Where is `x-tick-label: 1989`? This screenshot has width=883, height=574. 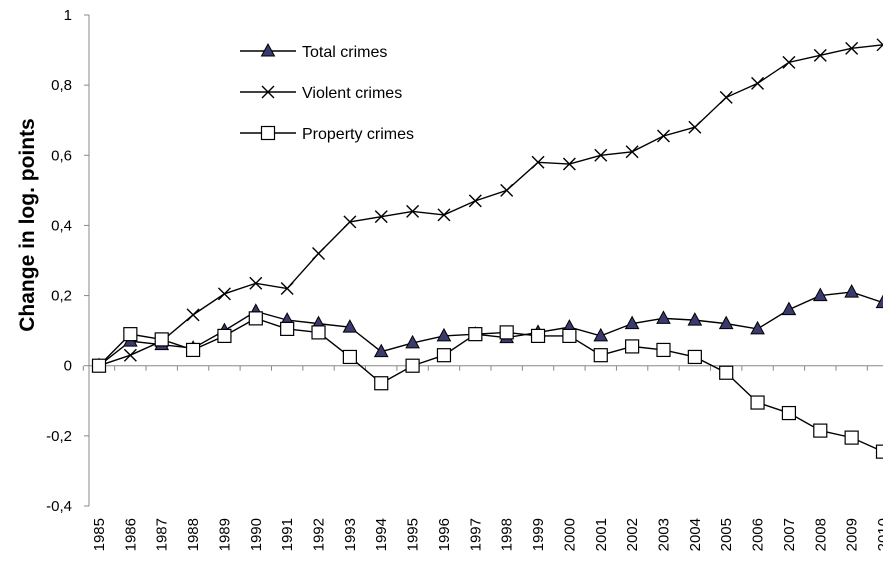 x-tick-label: 1989 is located at coordinates (224, 534).